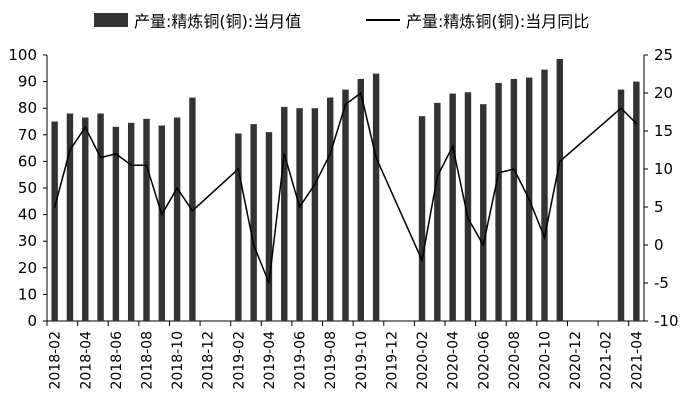  I want to click on y-right-tick-label: 15, so click(663, 131).